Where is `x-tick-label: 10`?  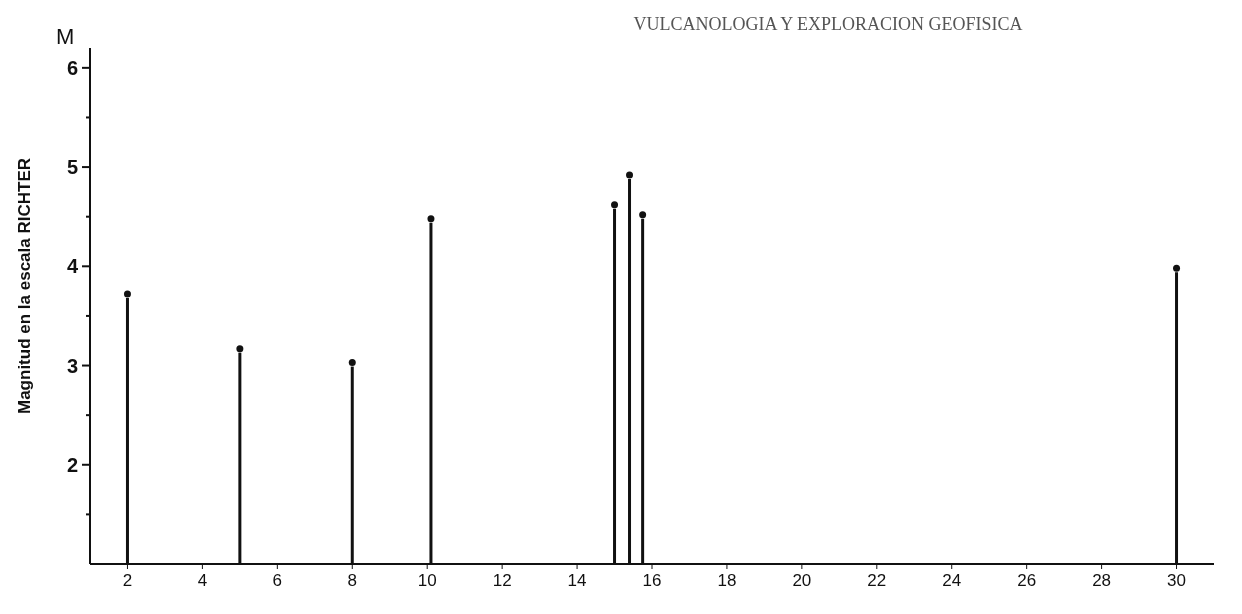
x-tick-label: 10 is located at coordinates (427, 580).